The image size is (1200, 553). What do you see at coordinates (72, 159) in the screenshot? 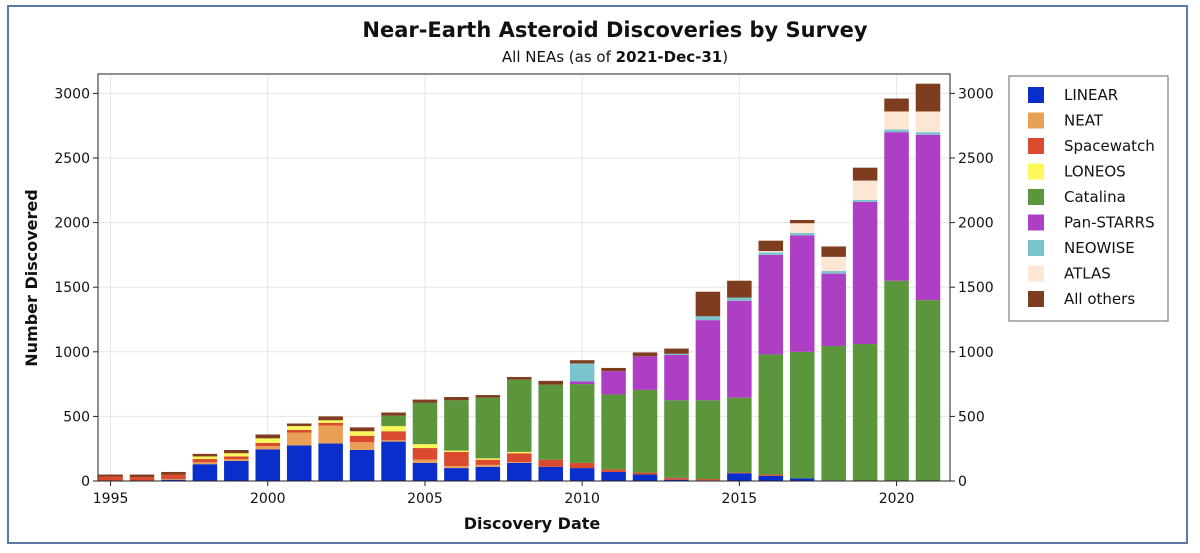
I see `y-tick-label: 2500` at bounding box center [72, 159].